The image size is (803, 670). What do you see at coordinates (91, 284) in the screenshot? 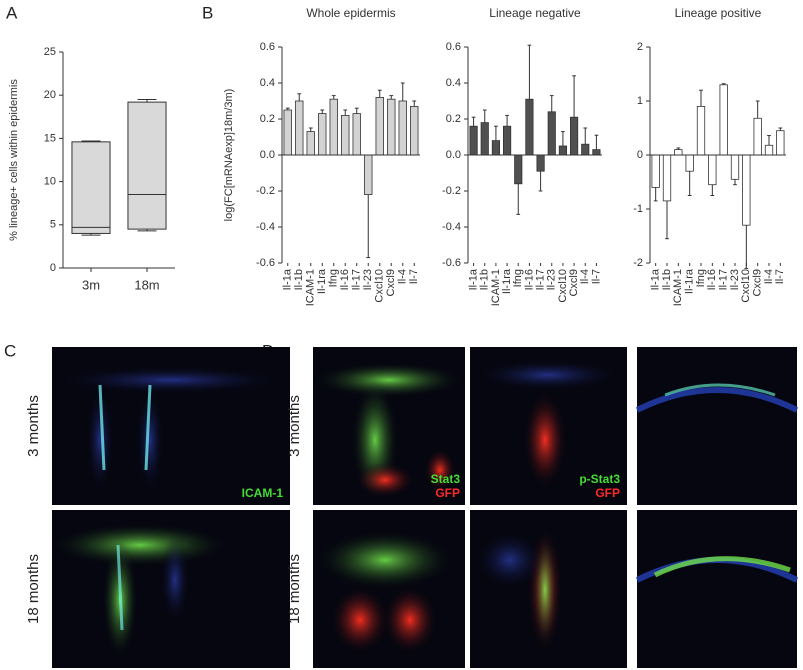
I see `x-tick-label: 3m` at bounding box center [91, 284].